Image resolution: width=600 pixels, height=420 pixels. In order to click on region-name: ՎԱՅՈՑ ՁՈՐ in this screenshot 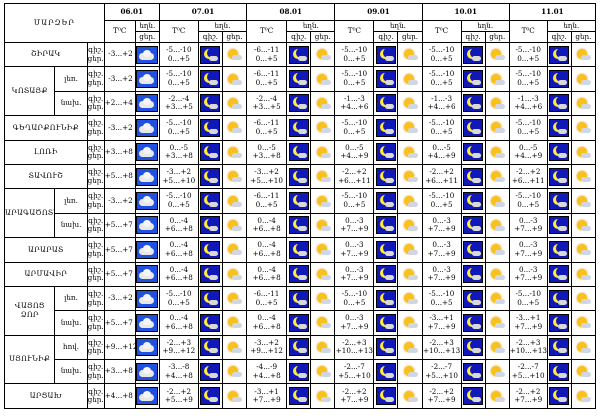, I will do `click(29, 310)`.